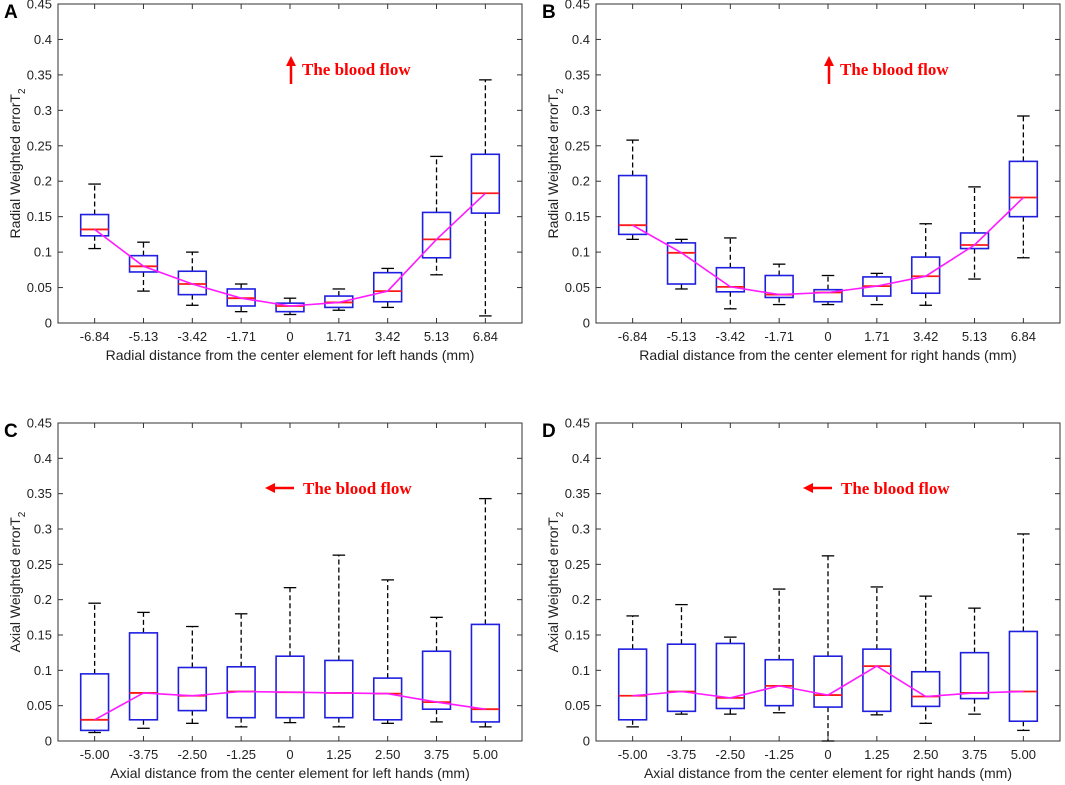  What do you see at coordinates (338, 754) in the screenshot?
I see `x-tick-label: 1.25` at bounding box center [338, 754].